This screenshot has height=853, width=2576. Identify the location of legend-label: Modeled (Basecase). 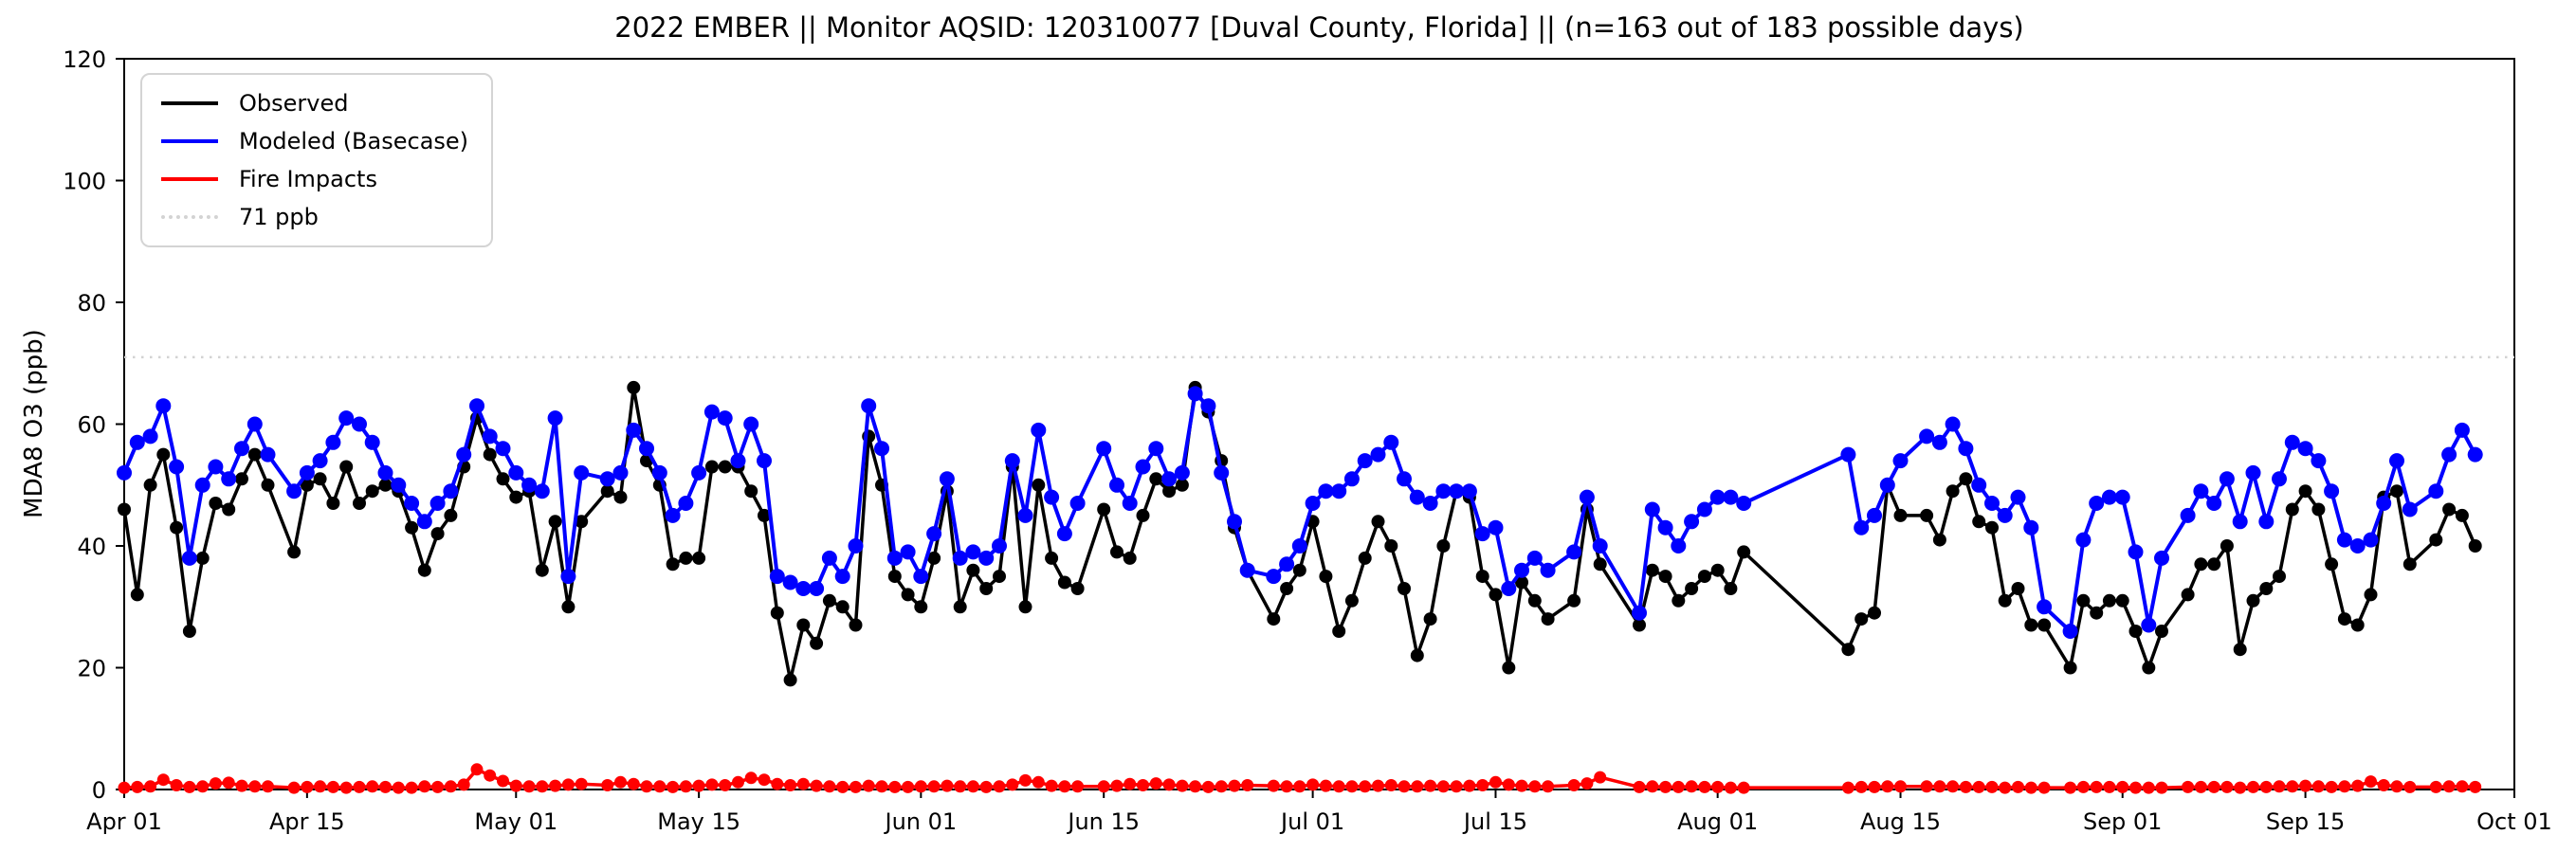
(354, 141).